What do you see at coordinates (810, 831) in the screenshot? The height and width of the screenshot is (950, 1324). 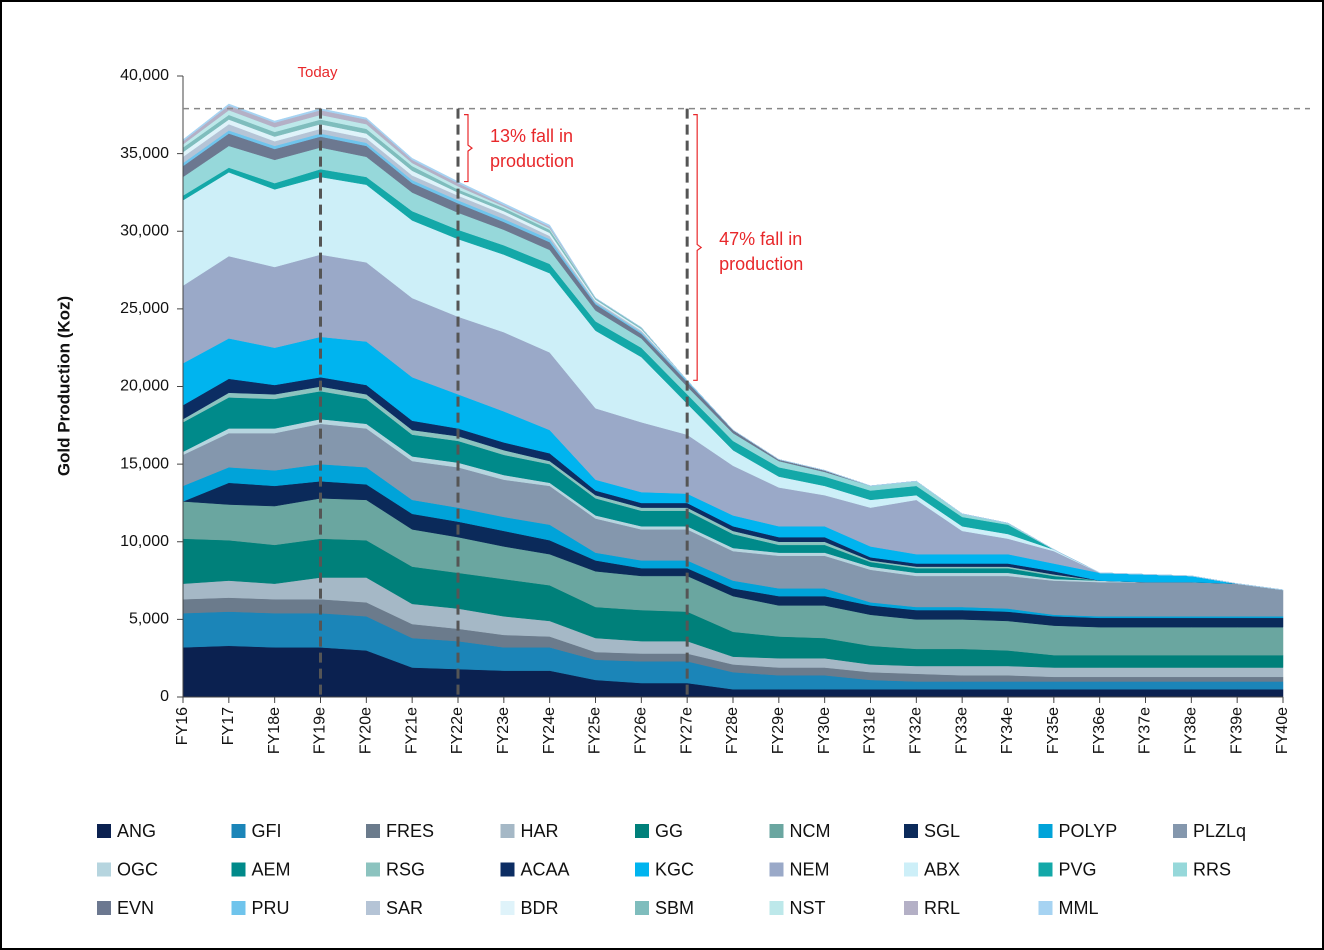 I see `legend-label: NCM` at bounding box center [810, 831].